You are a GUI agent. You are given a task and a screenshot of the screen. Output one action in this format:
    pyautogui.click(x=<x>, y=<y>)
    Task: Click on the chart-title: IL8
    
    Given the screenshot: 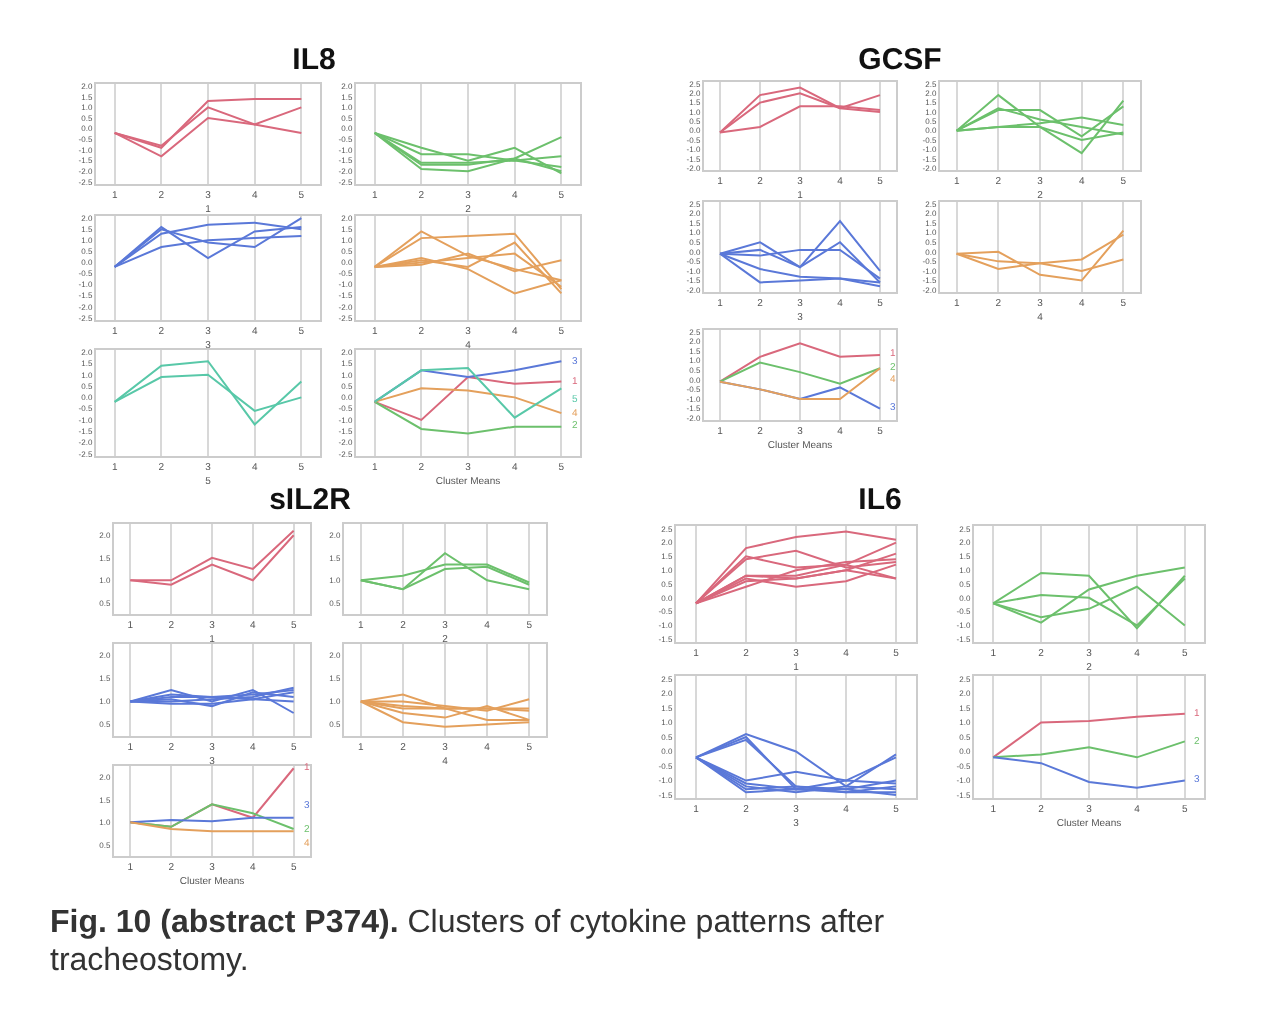 What is the action you would take?
    pyautogui.click(x=314, y=60)
    